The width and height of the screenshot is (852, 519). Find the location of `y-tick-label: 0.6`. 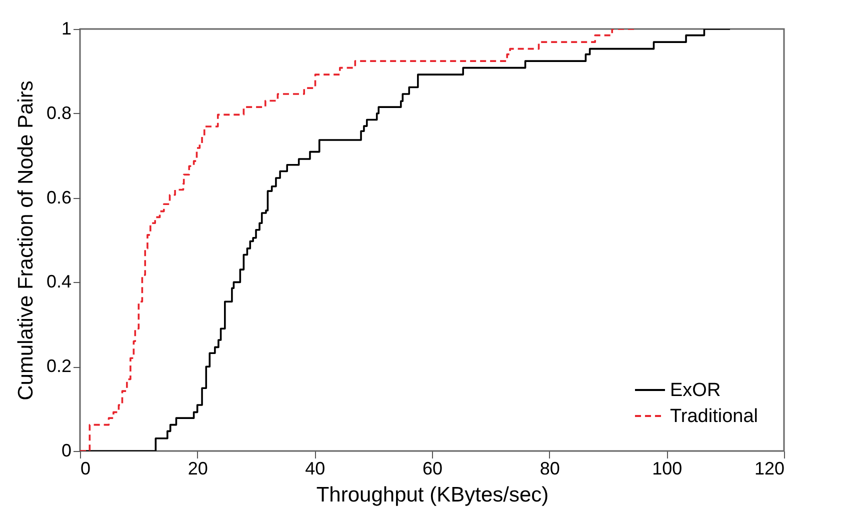

y-tick-label: 0.6 is located at coordinates (59, 197).